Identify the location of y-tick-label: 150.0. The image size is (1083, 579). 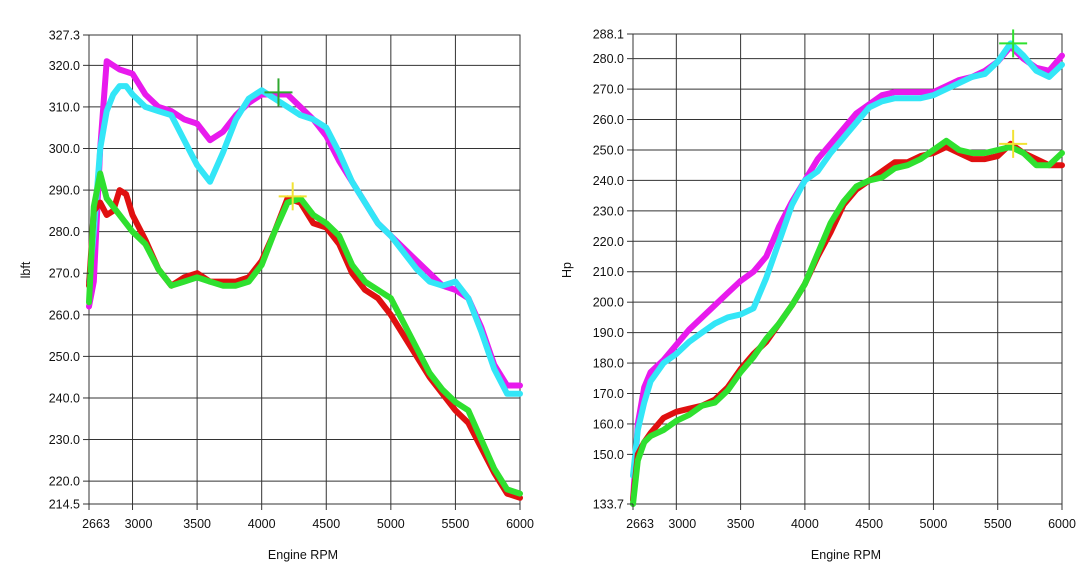
(608, 455).